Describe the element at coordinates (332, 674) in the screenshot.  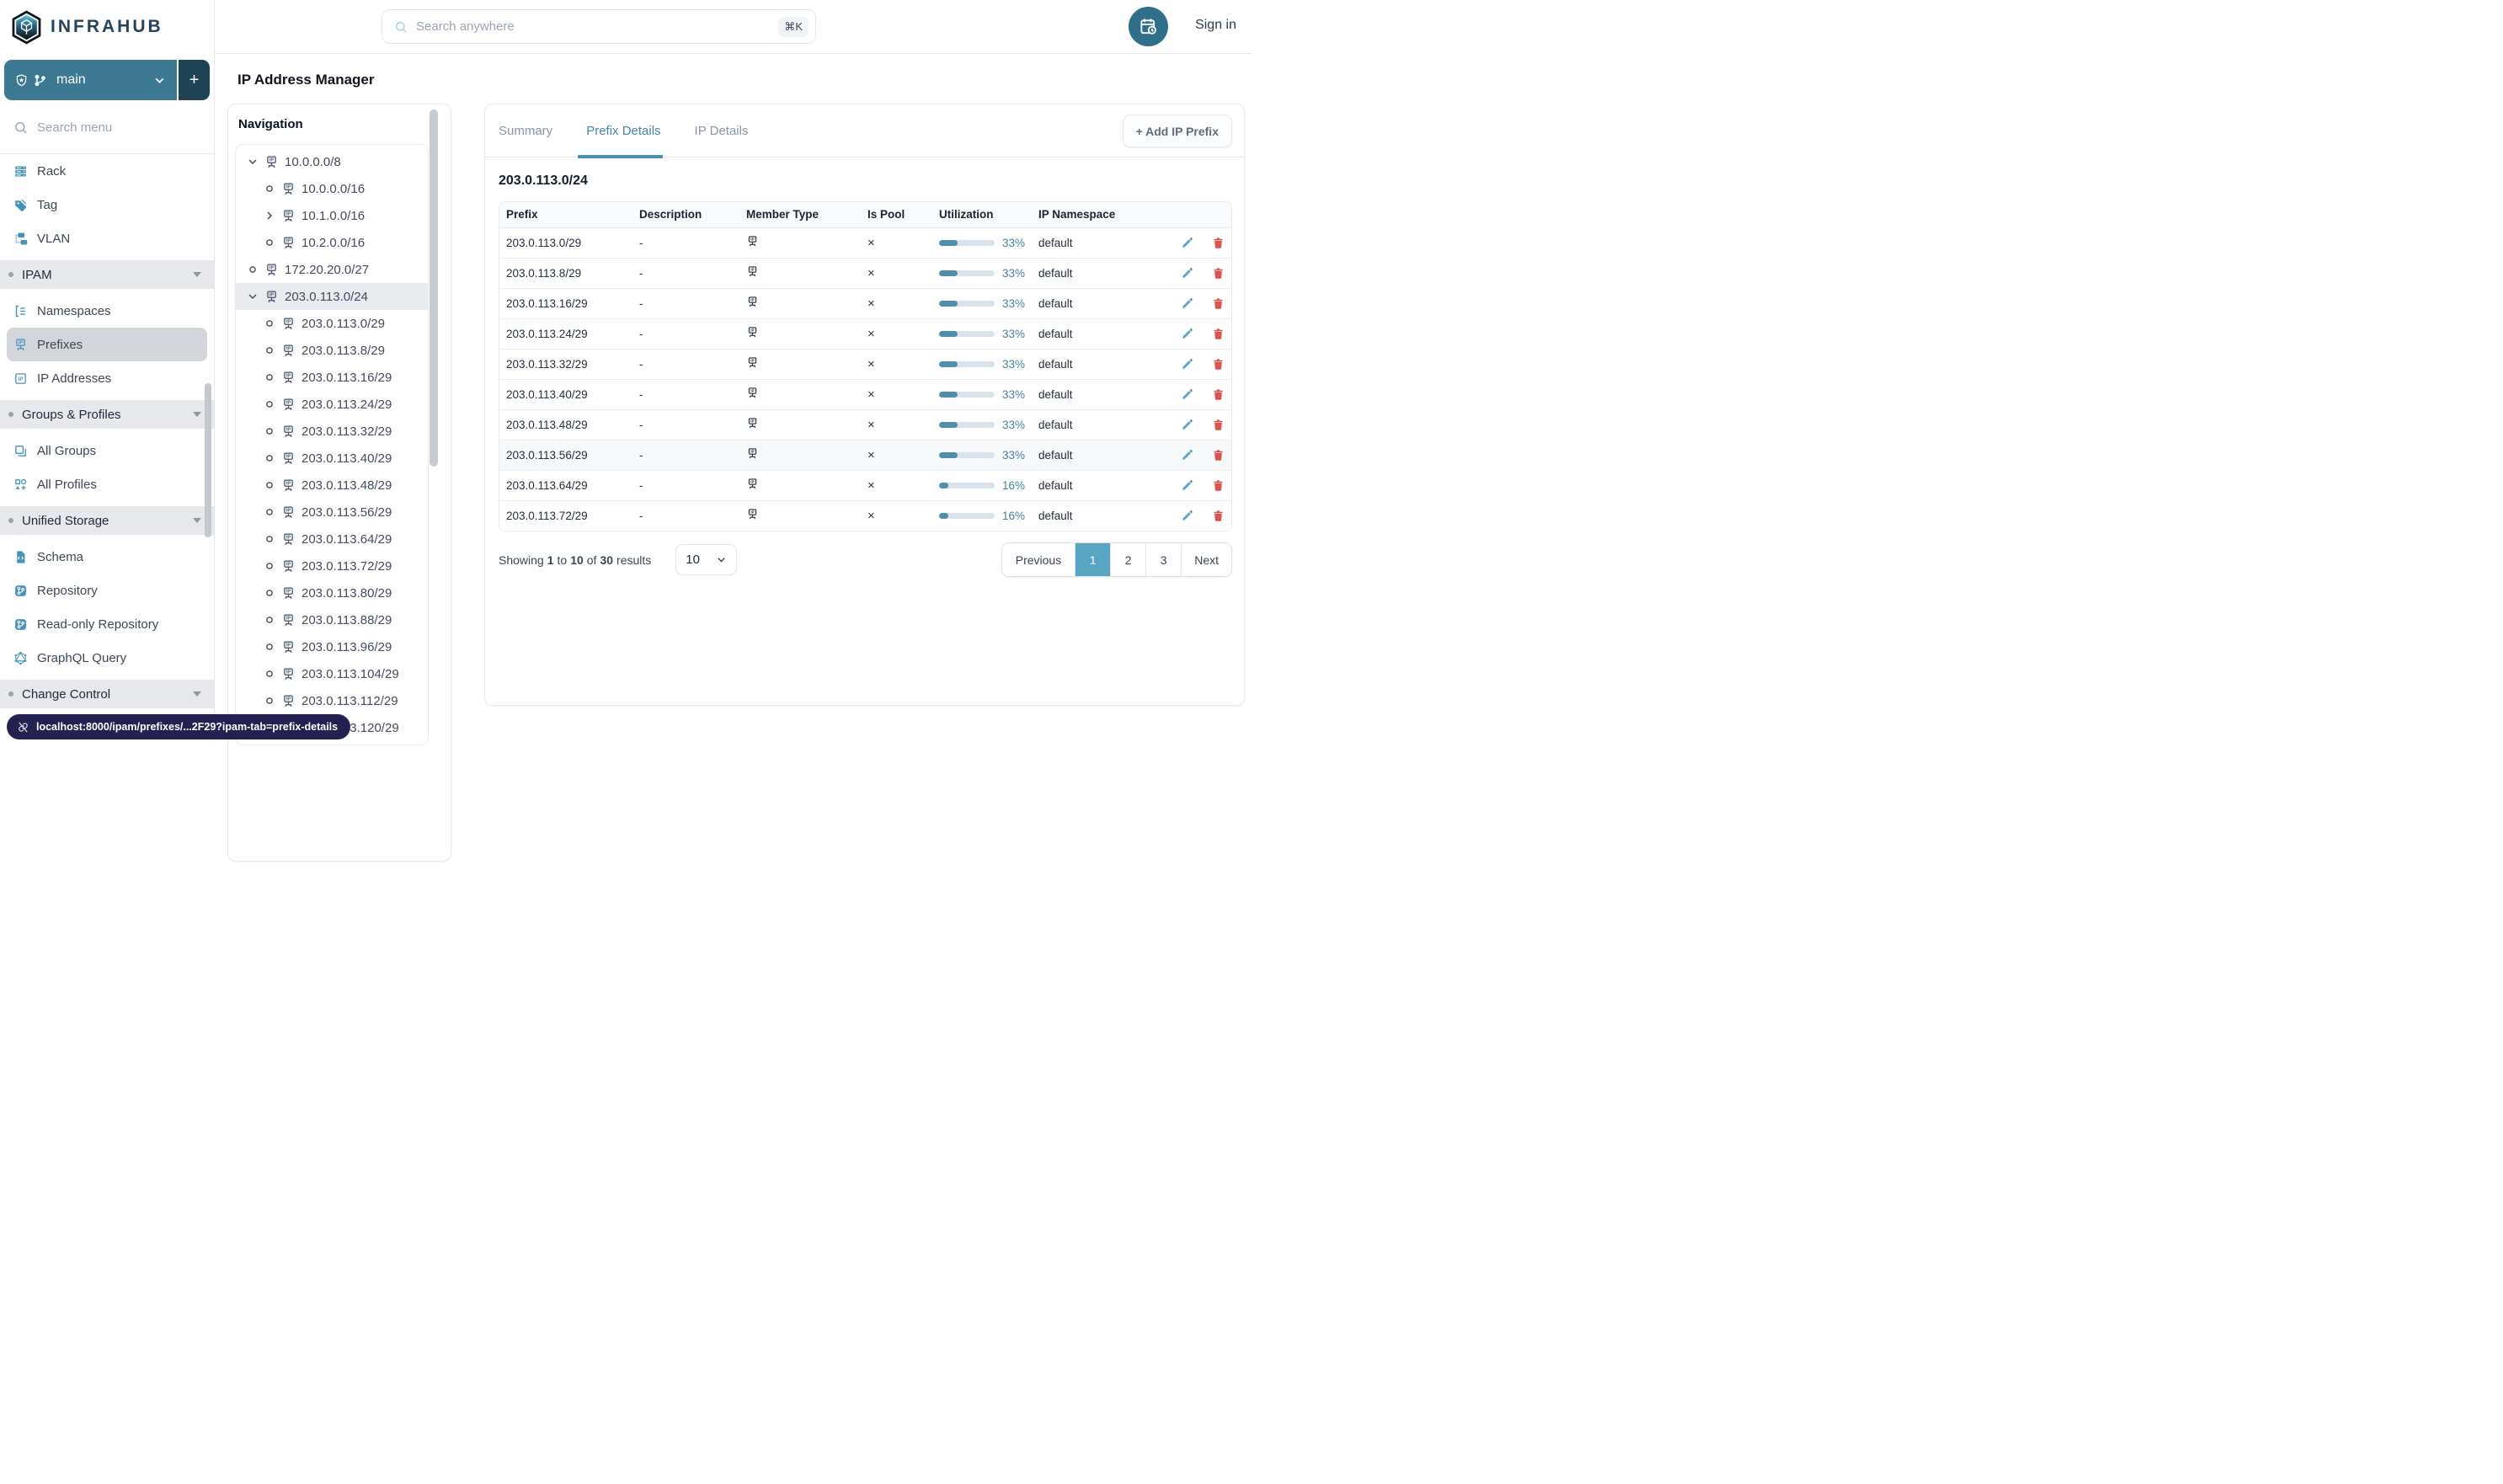
I see `tree-item-203-0-113-104-29: IP 203.0.113.104/29` at that location.